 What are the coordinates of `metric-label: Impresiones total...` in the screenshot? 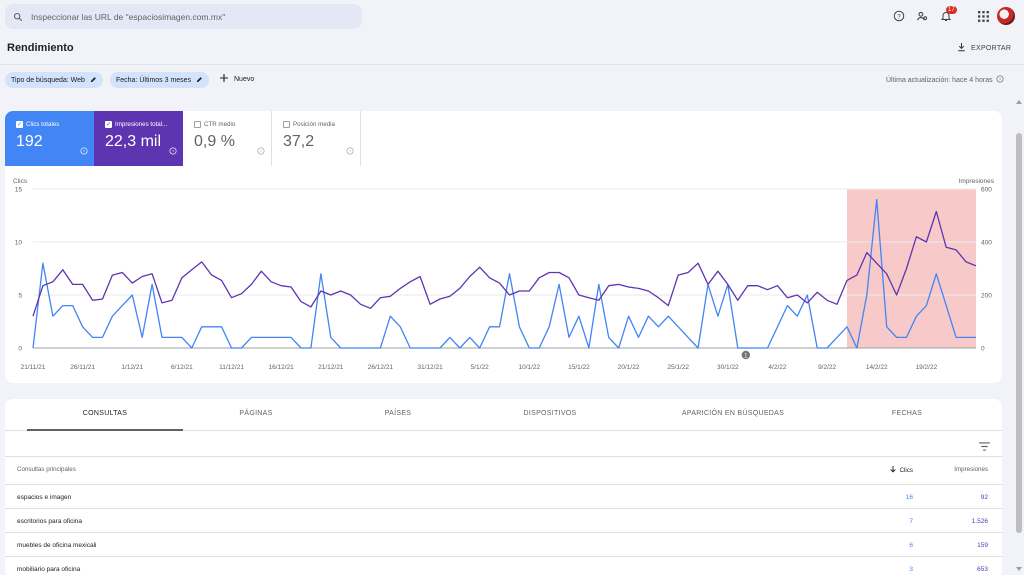 It's located at (141, 124).